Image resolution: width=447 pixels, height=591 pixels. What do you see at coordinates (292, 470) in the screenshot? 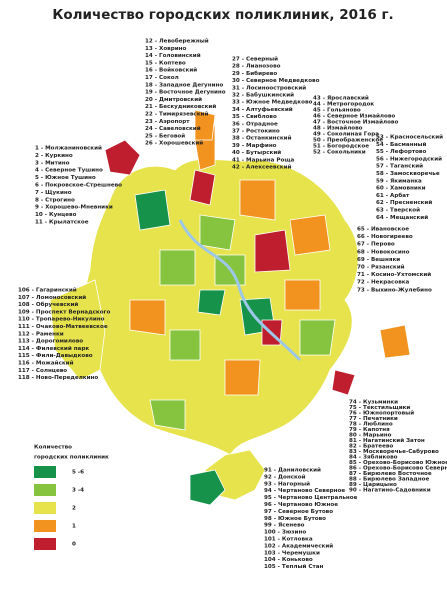
I see `district-label: 91 - Даниловский` at bounding box center [292, 470].